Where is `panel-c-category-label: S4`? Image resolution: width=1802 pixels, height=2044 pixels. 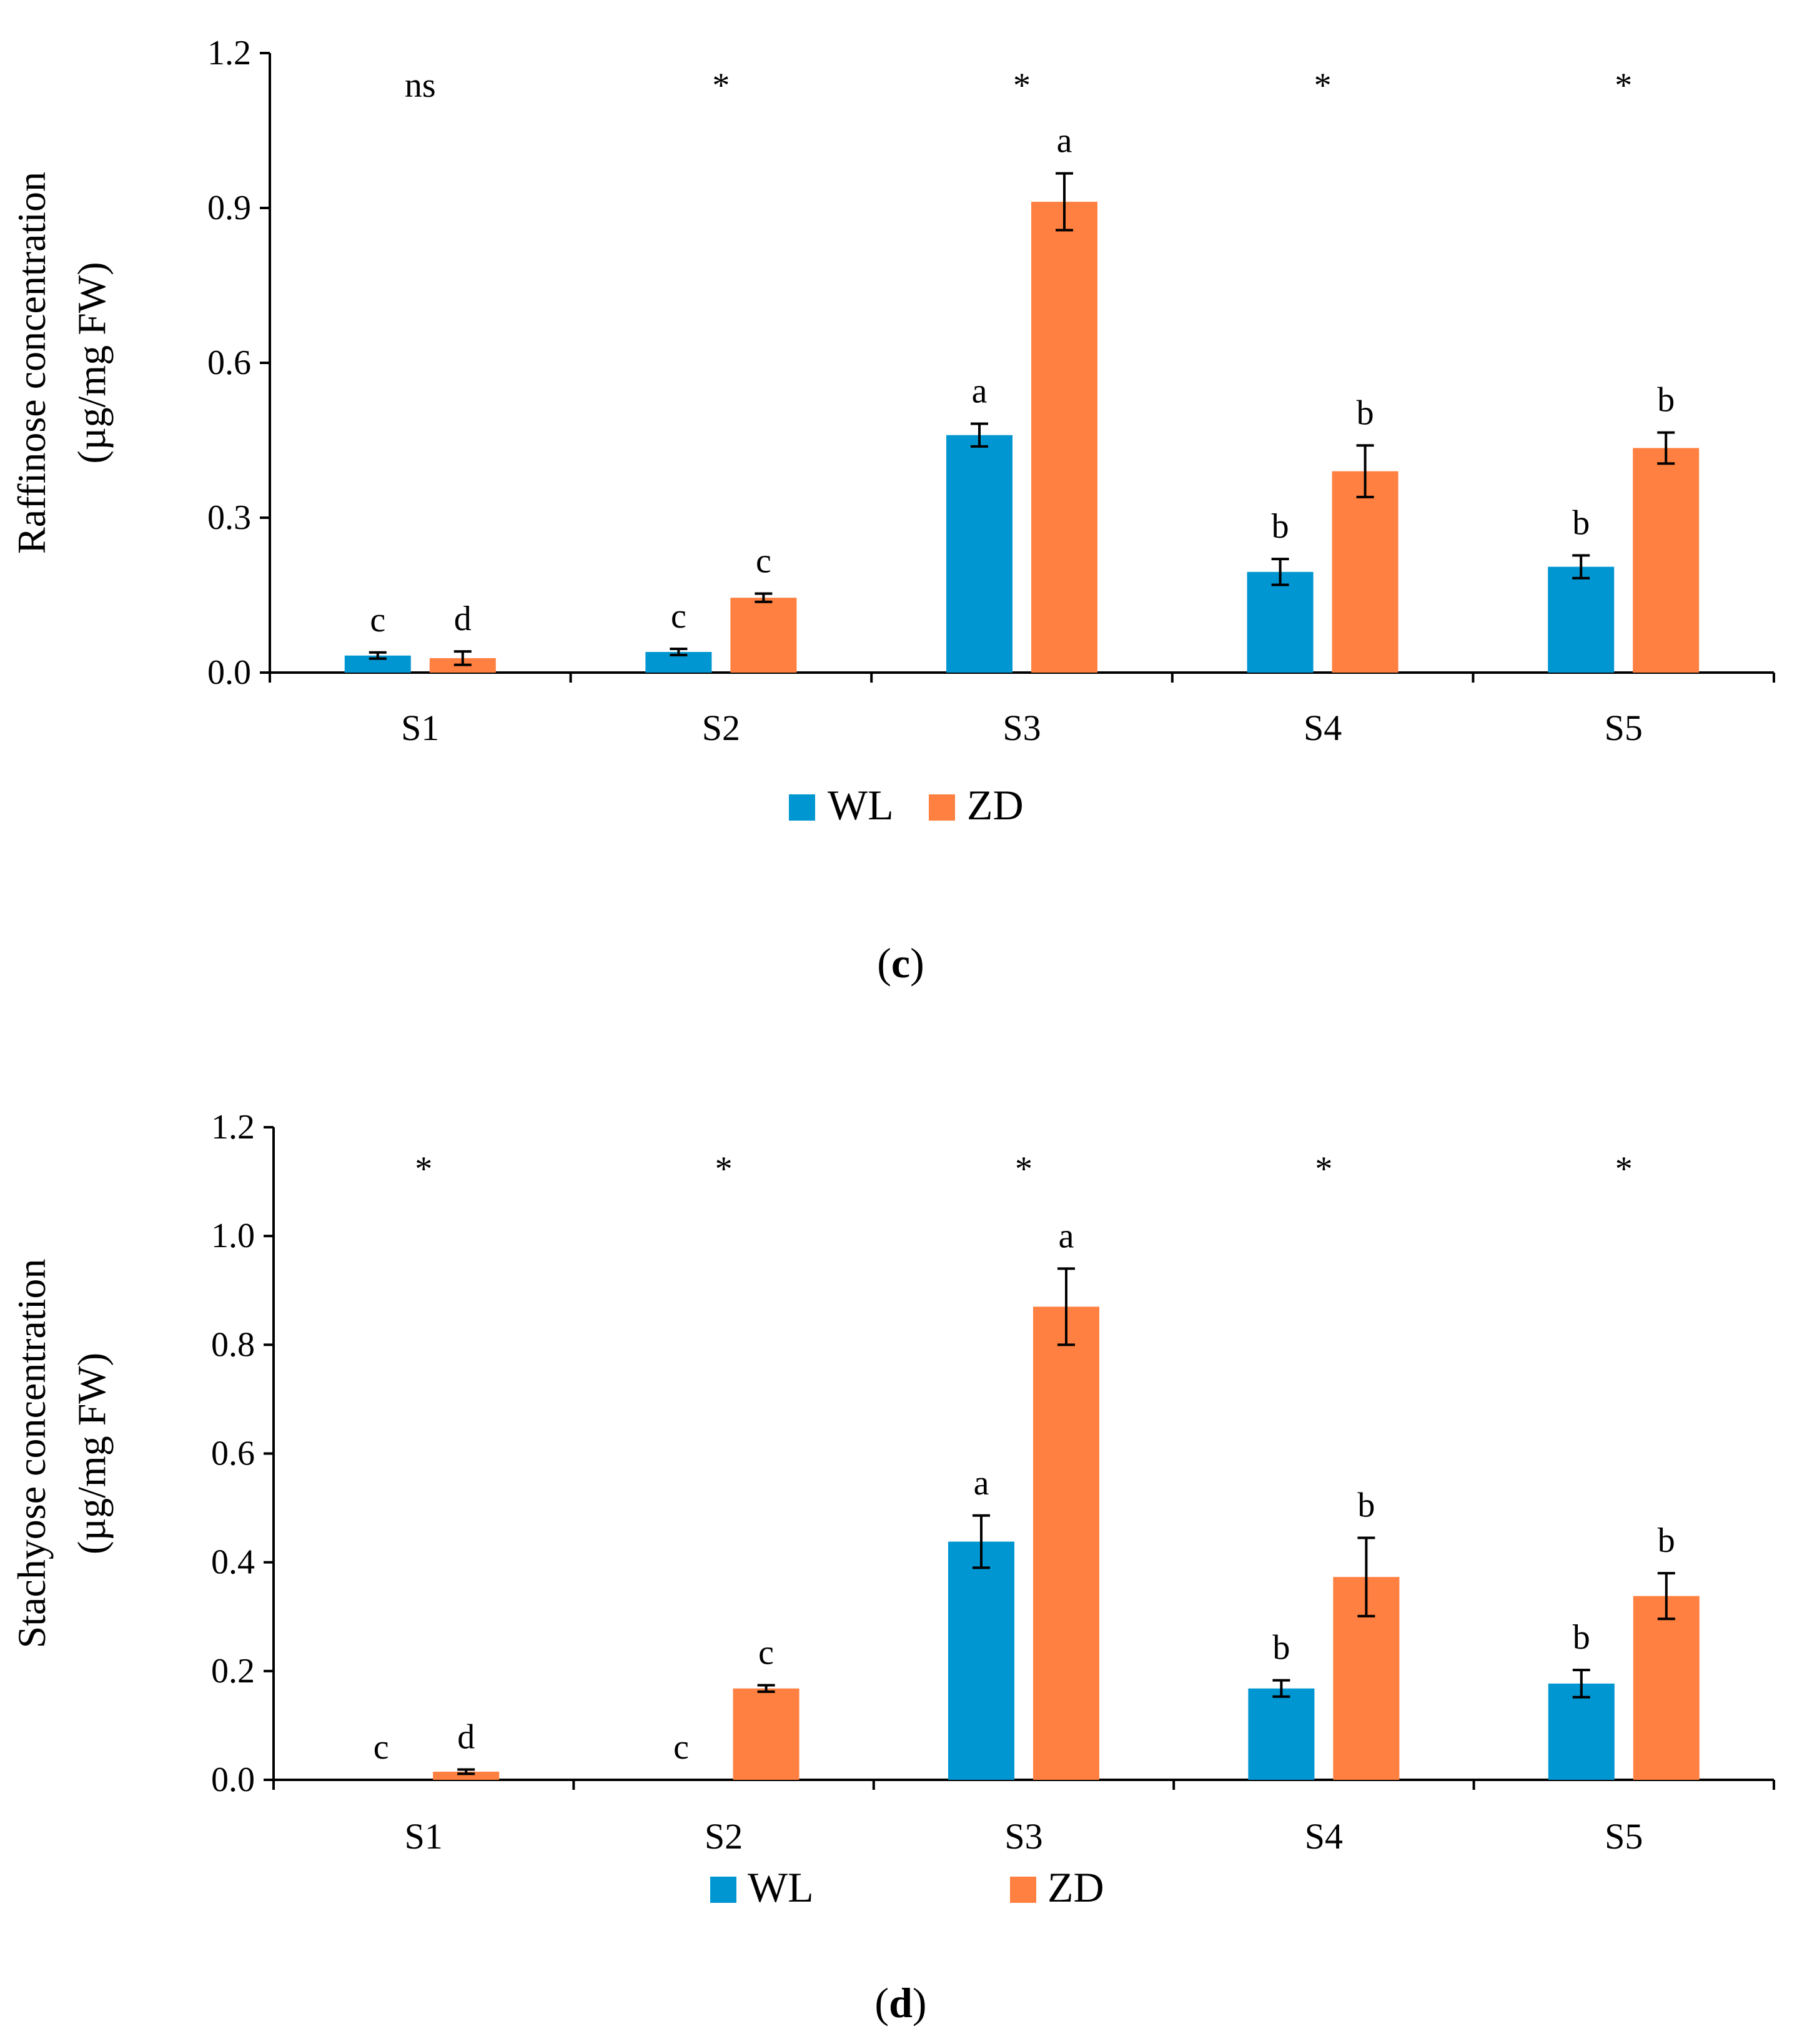
panel-c-category-label: S4 is located at coordinates (1323, 728).